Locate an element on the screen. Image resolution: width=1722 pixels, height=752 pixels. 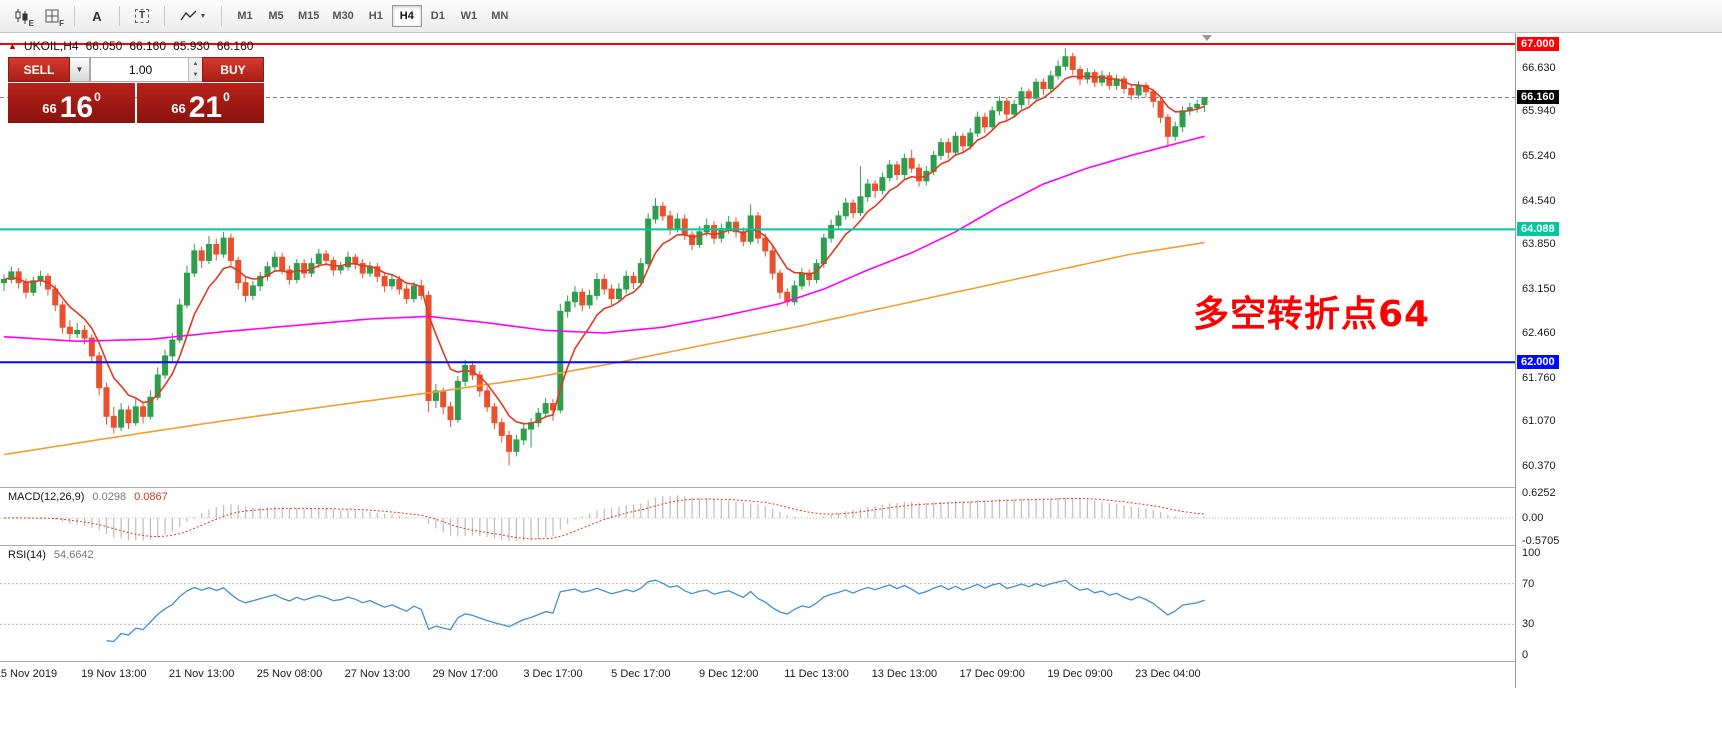
timeframe-h1-button: H1 is located at coordinates (376, 16).